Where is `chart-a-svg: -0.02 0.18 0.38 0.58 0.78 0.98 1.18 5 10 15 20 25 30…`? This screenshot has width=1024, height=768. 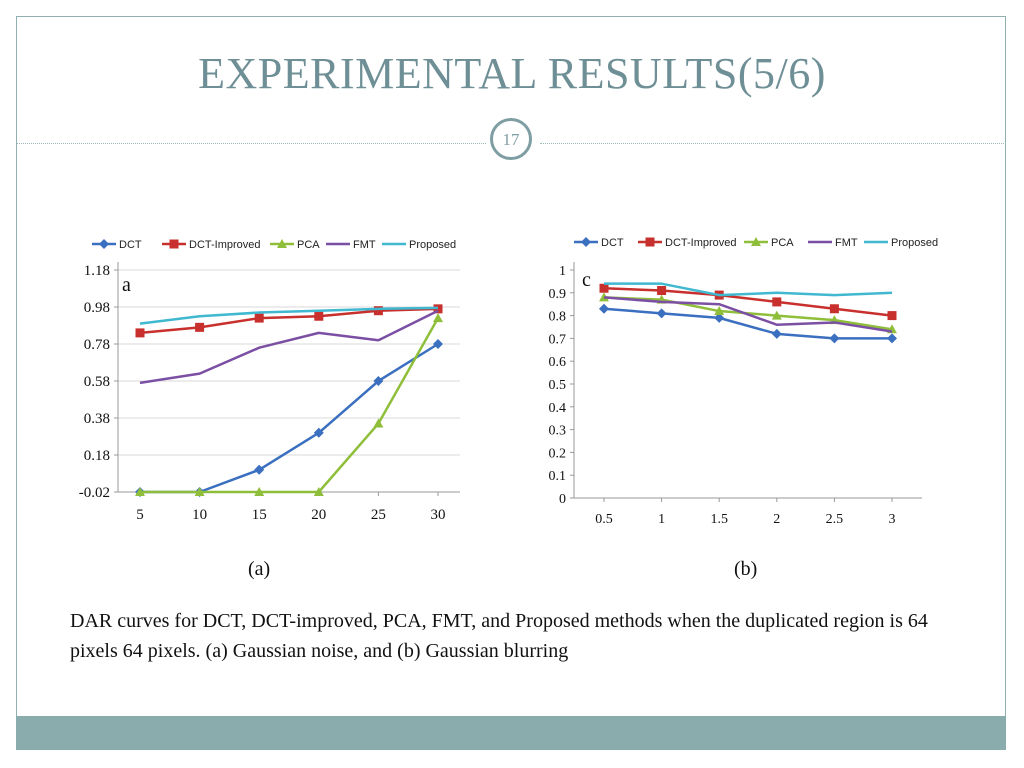 chart-a-svg: -0.02 0.18 0.38 0.58 0.78 0.98 1.18 5 10 15 20 25 30… is located at coordinates (269, 381).